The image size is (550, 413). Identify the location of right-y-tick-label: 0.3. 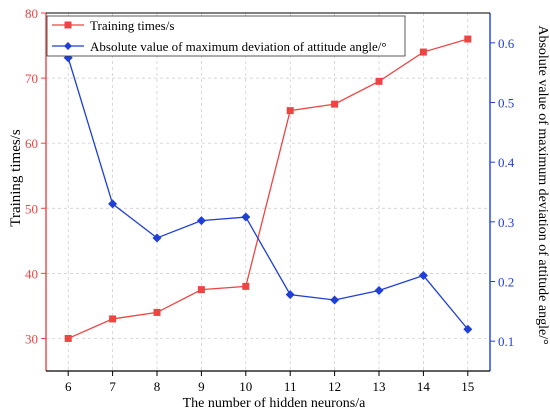
(506, 222).